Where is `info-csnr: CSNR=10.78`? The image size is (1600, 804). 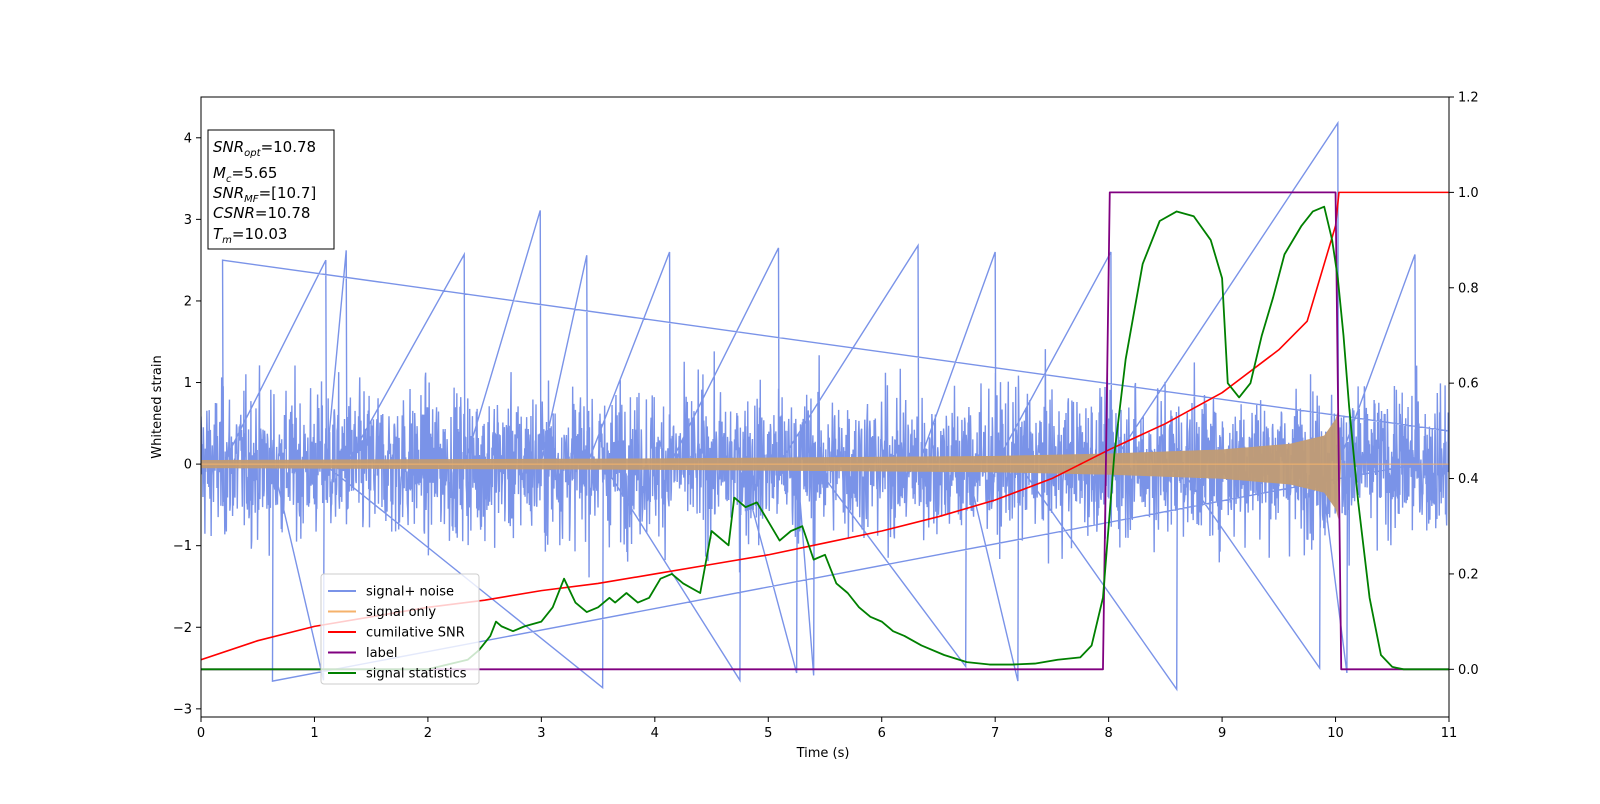 info-csnr: CSNR=10.78 is located at coordinates (261, 213).